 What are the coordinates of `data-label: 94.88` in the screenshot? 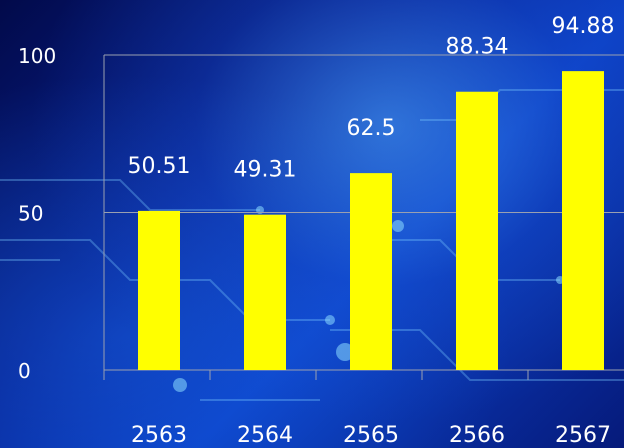 It's located at (583, 26).